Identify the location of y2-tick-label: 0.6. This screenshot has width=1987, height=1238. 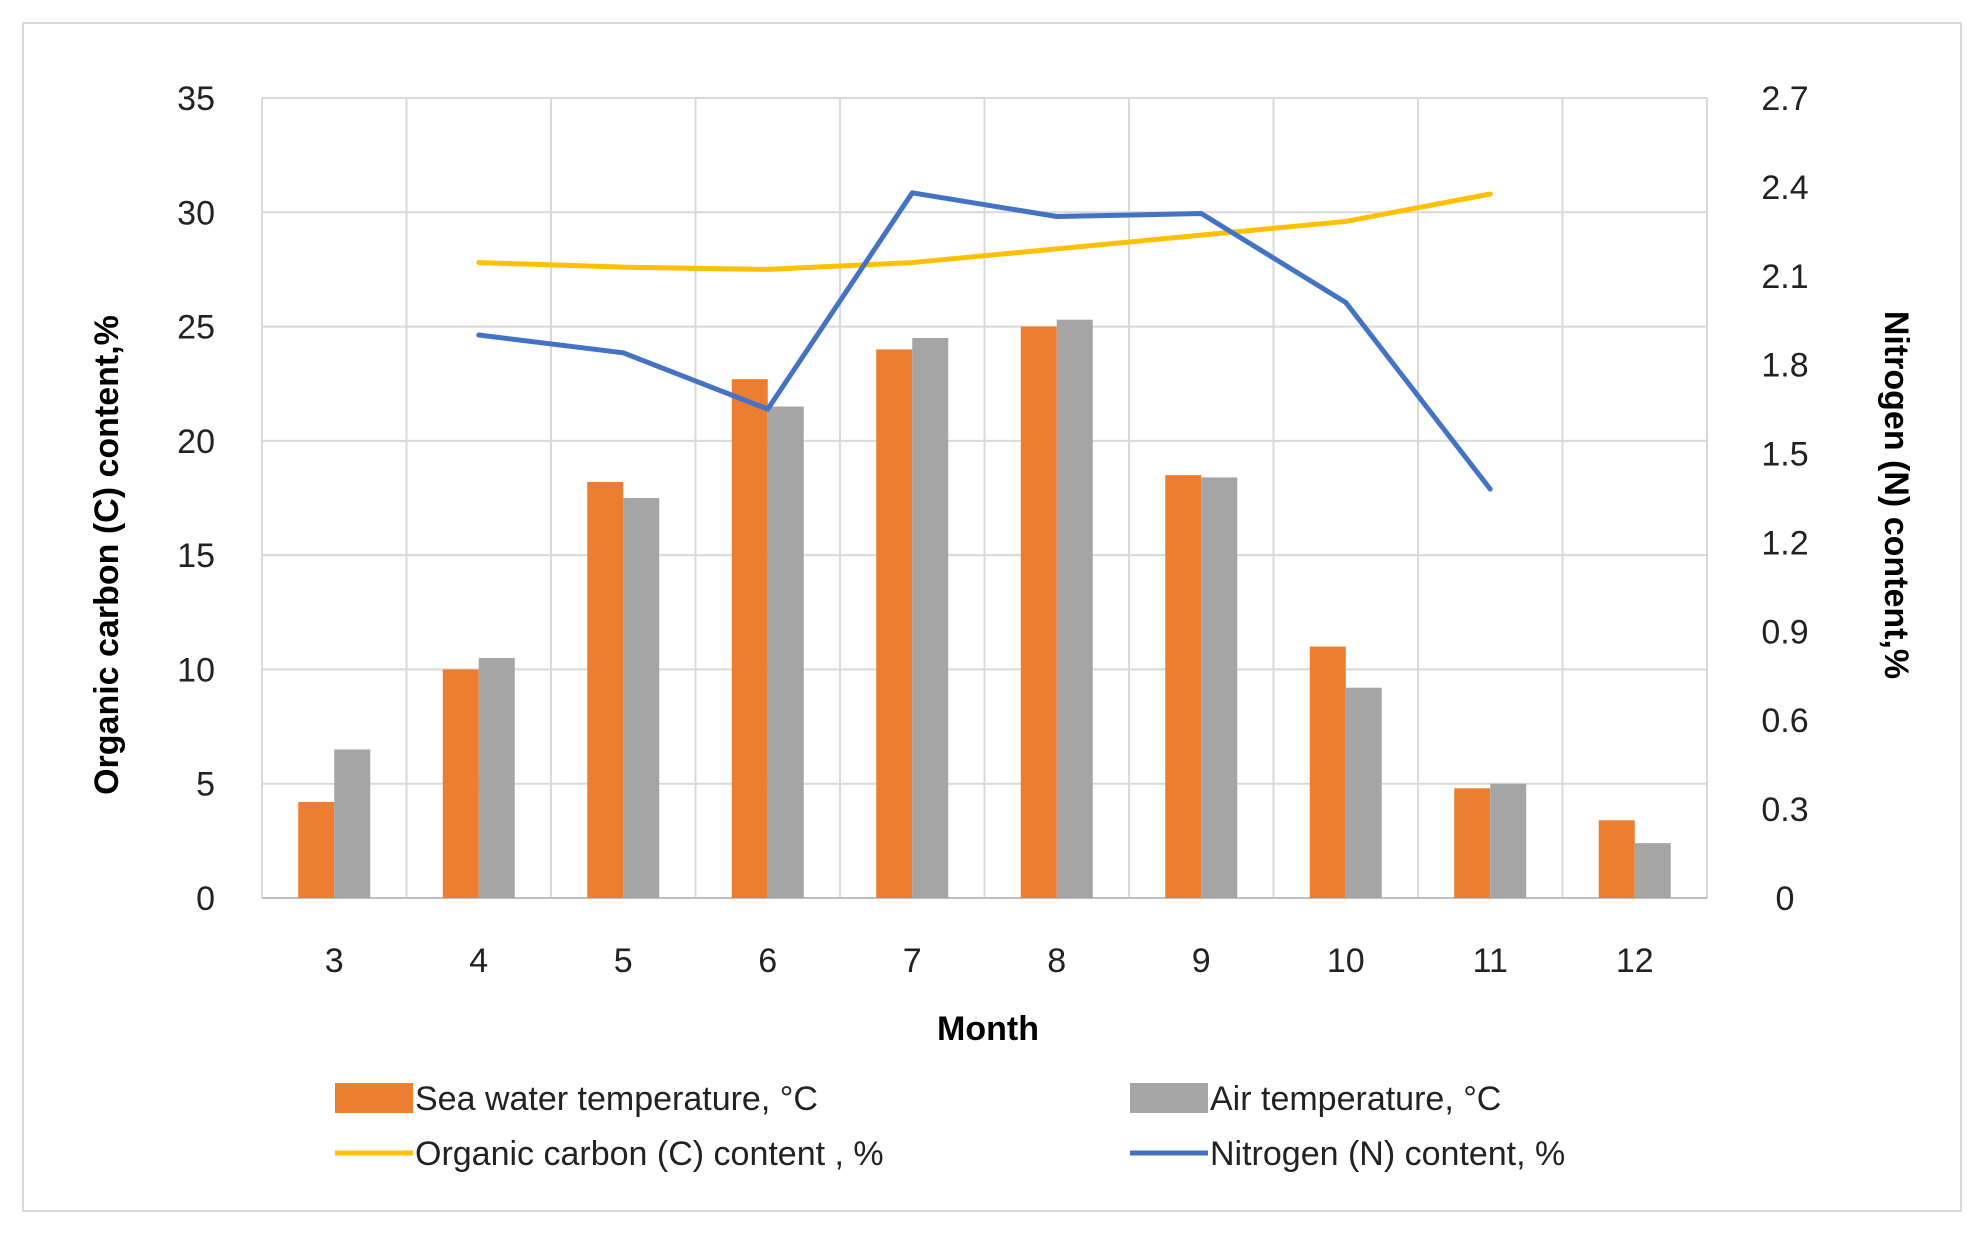
(1784, 721).